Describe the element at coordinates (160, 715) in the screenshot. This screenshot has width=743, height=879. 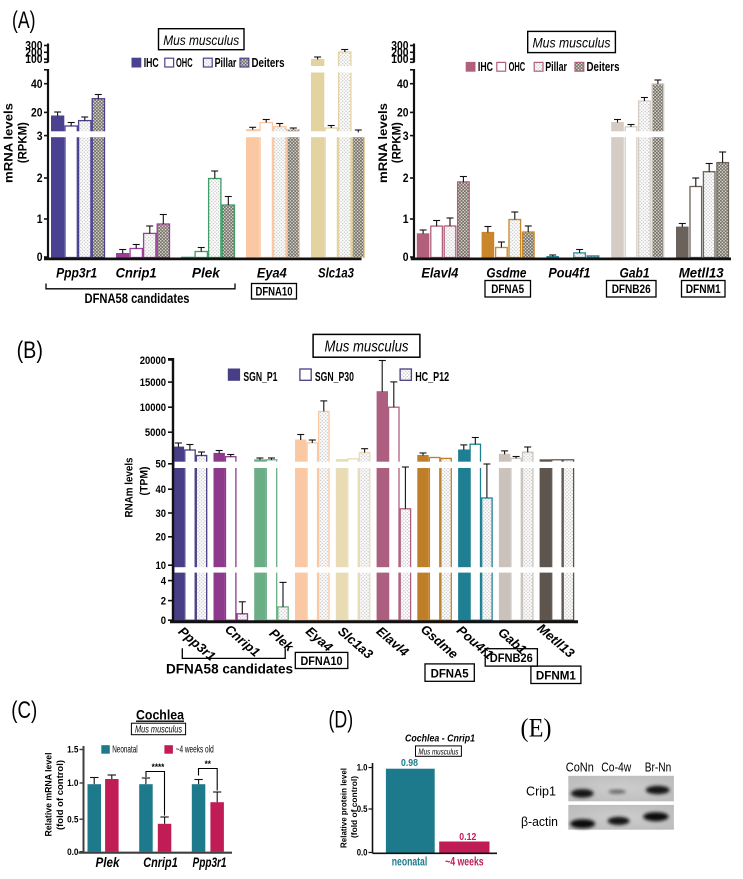
I see `svg-text: Cochlea` at that location.